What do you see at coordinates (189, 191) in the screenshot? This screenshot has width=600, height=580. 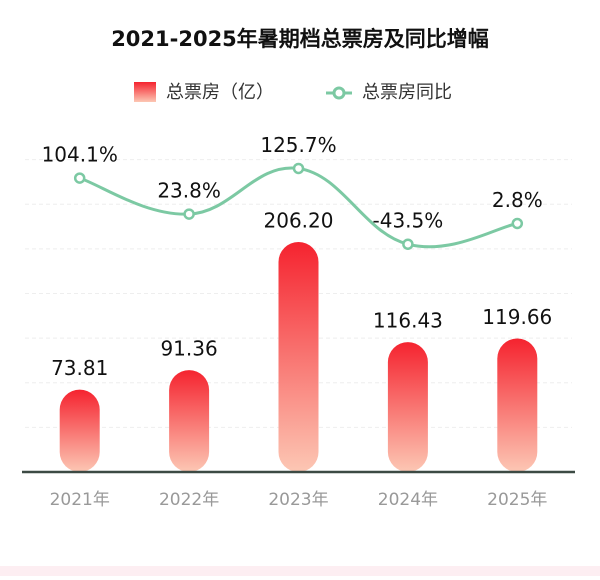 I see `line-value-label: 23.8%` at bounding box center [189, 191].